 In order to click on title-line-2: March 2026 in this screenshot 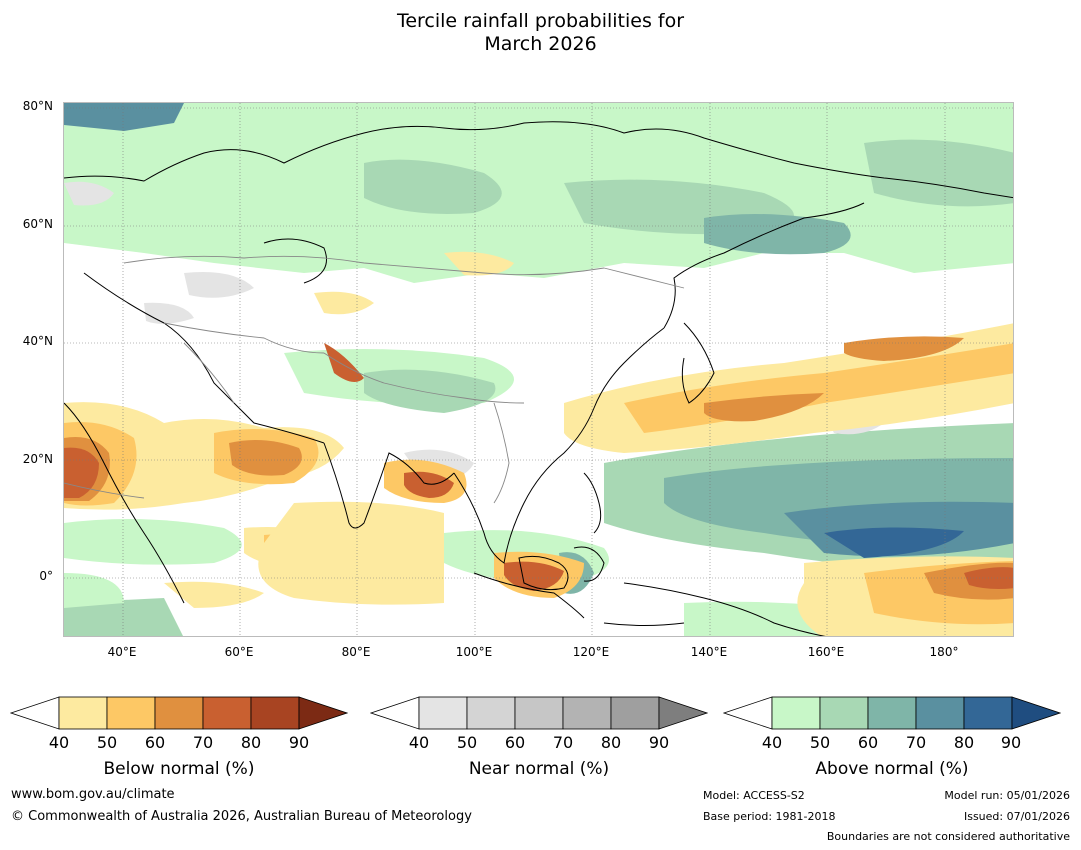, I will do `click(540, 44)`.